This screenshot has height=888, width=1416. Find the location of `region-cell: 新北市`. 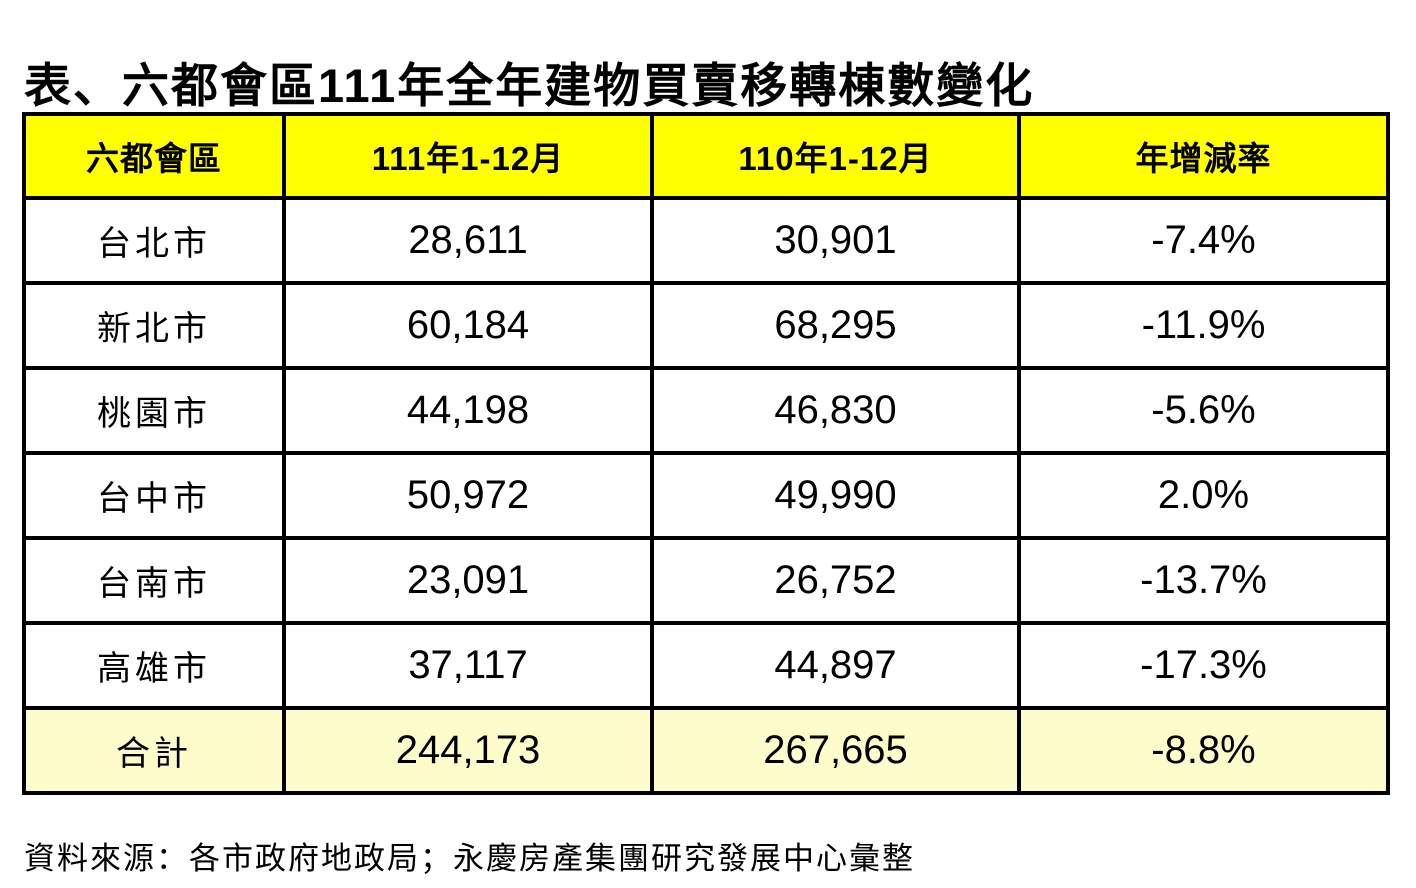

region-cell: 新北市 is located at coordinates (154, 325).